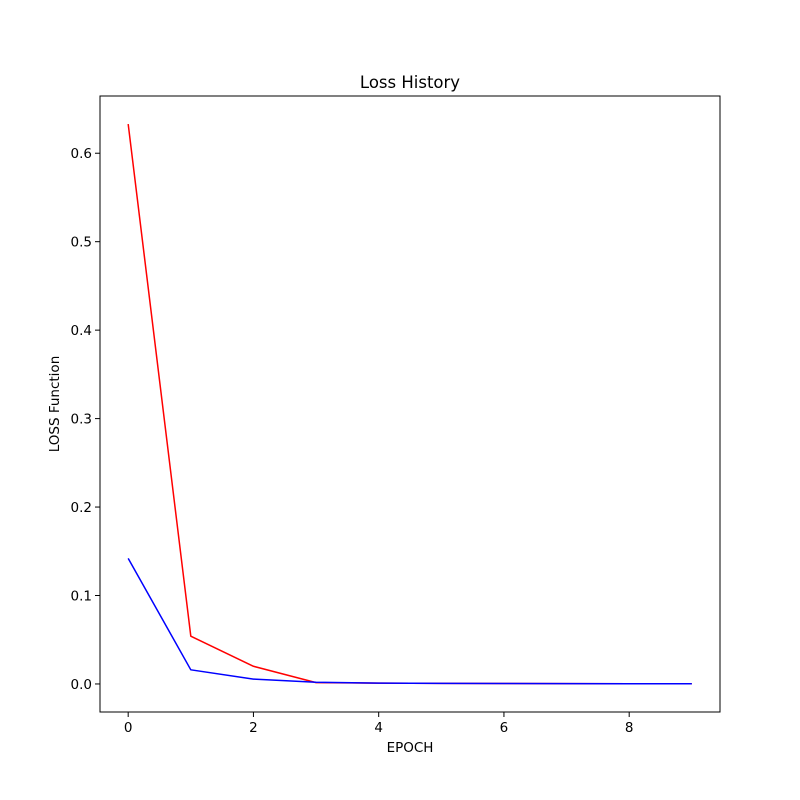  What do you see at coordinates (81, 508) in the screenshot?
I see `y-tick-label: 0.2` at bounding box center [81, 508].